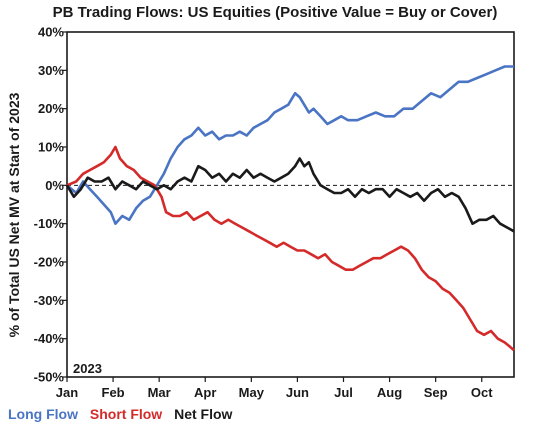 The height and width of the screenshot is (427, 550). Describe the element at coordinates (482, 392) in the screenshot. I see `x-tick-label: Oct` at that location.